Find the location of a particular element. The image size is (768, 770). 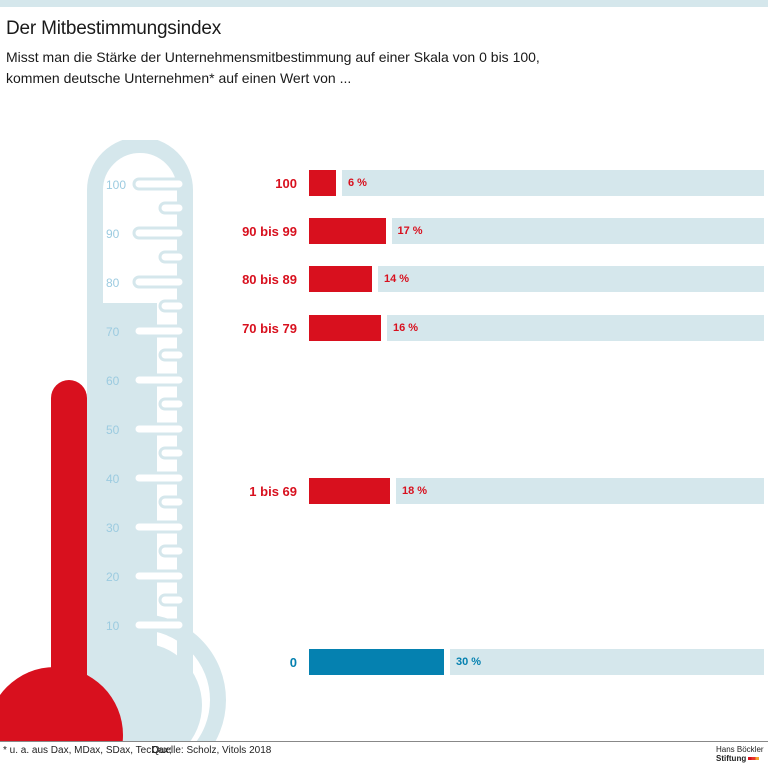

logo-line-2: Stiftung is located at coordinates (740, 758).